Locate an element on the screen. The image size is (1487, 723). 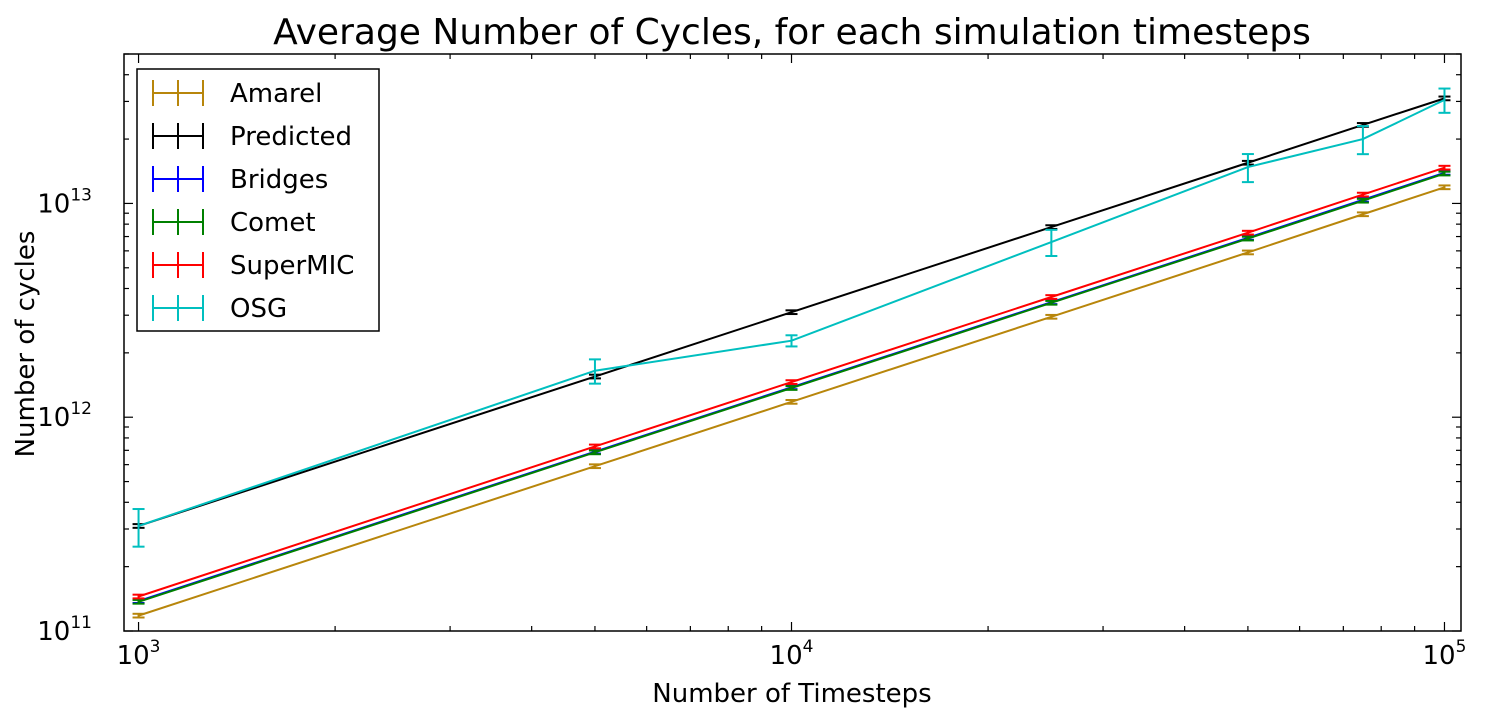
legend-item-comet is located at coordinates (178, 222).